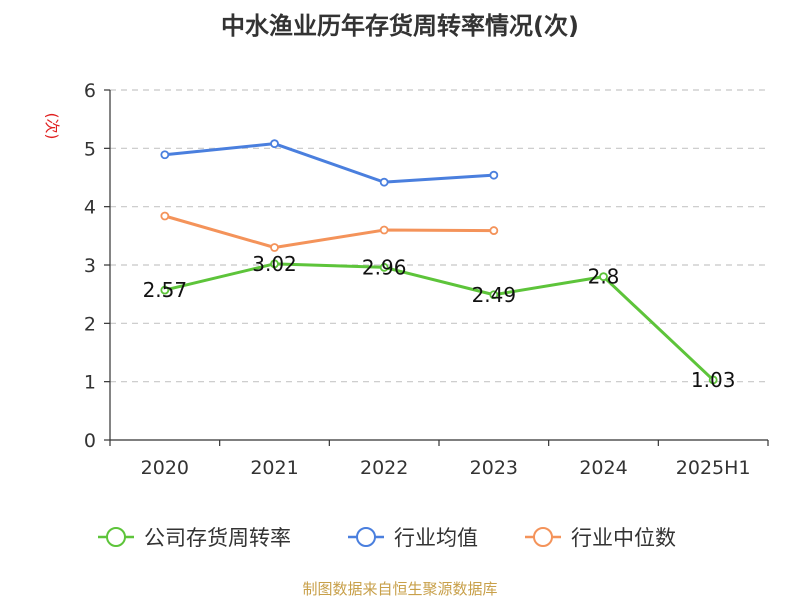  I want to click on data-label: 1.03, so click(713, 380).